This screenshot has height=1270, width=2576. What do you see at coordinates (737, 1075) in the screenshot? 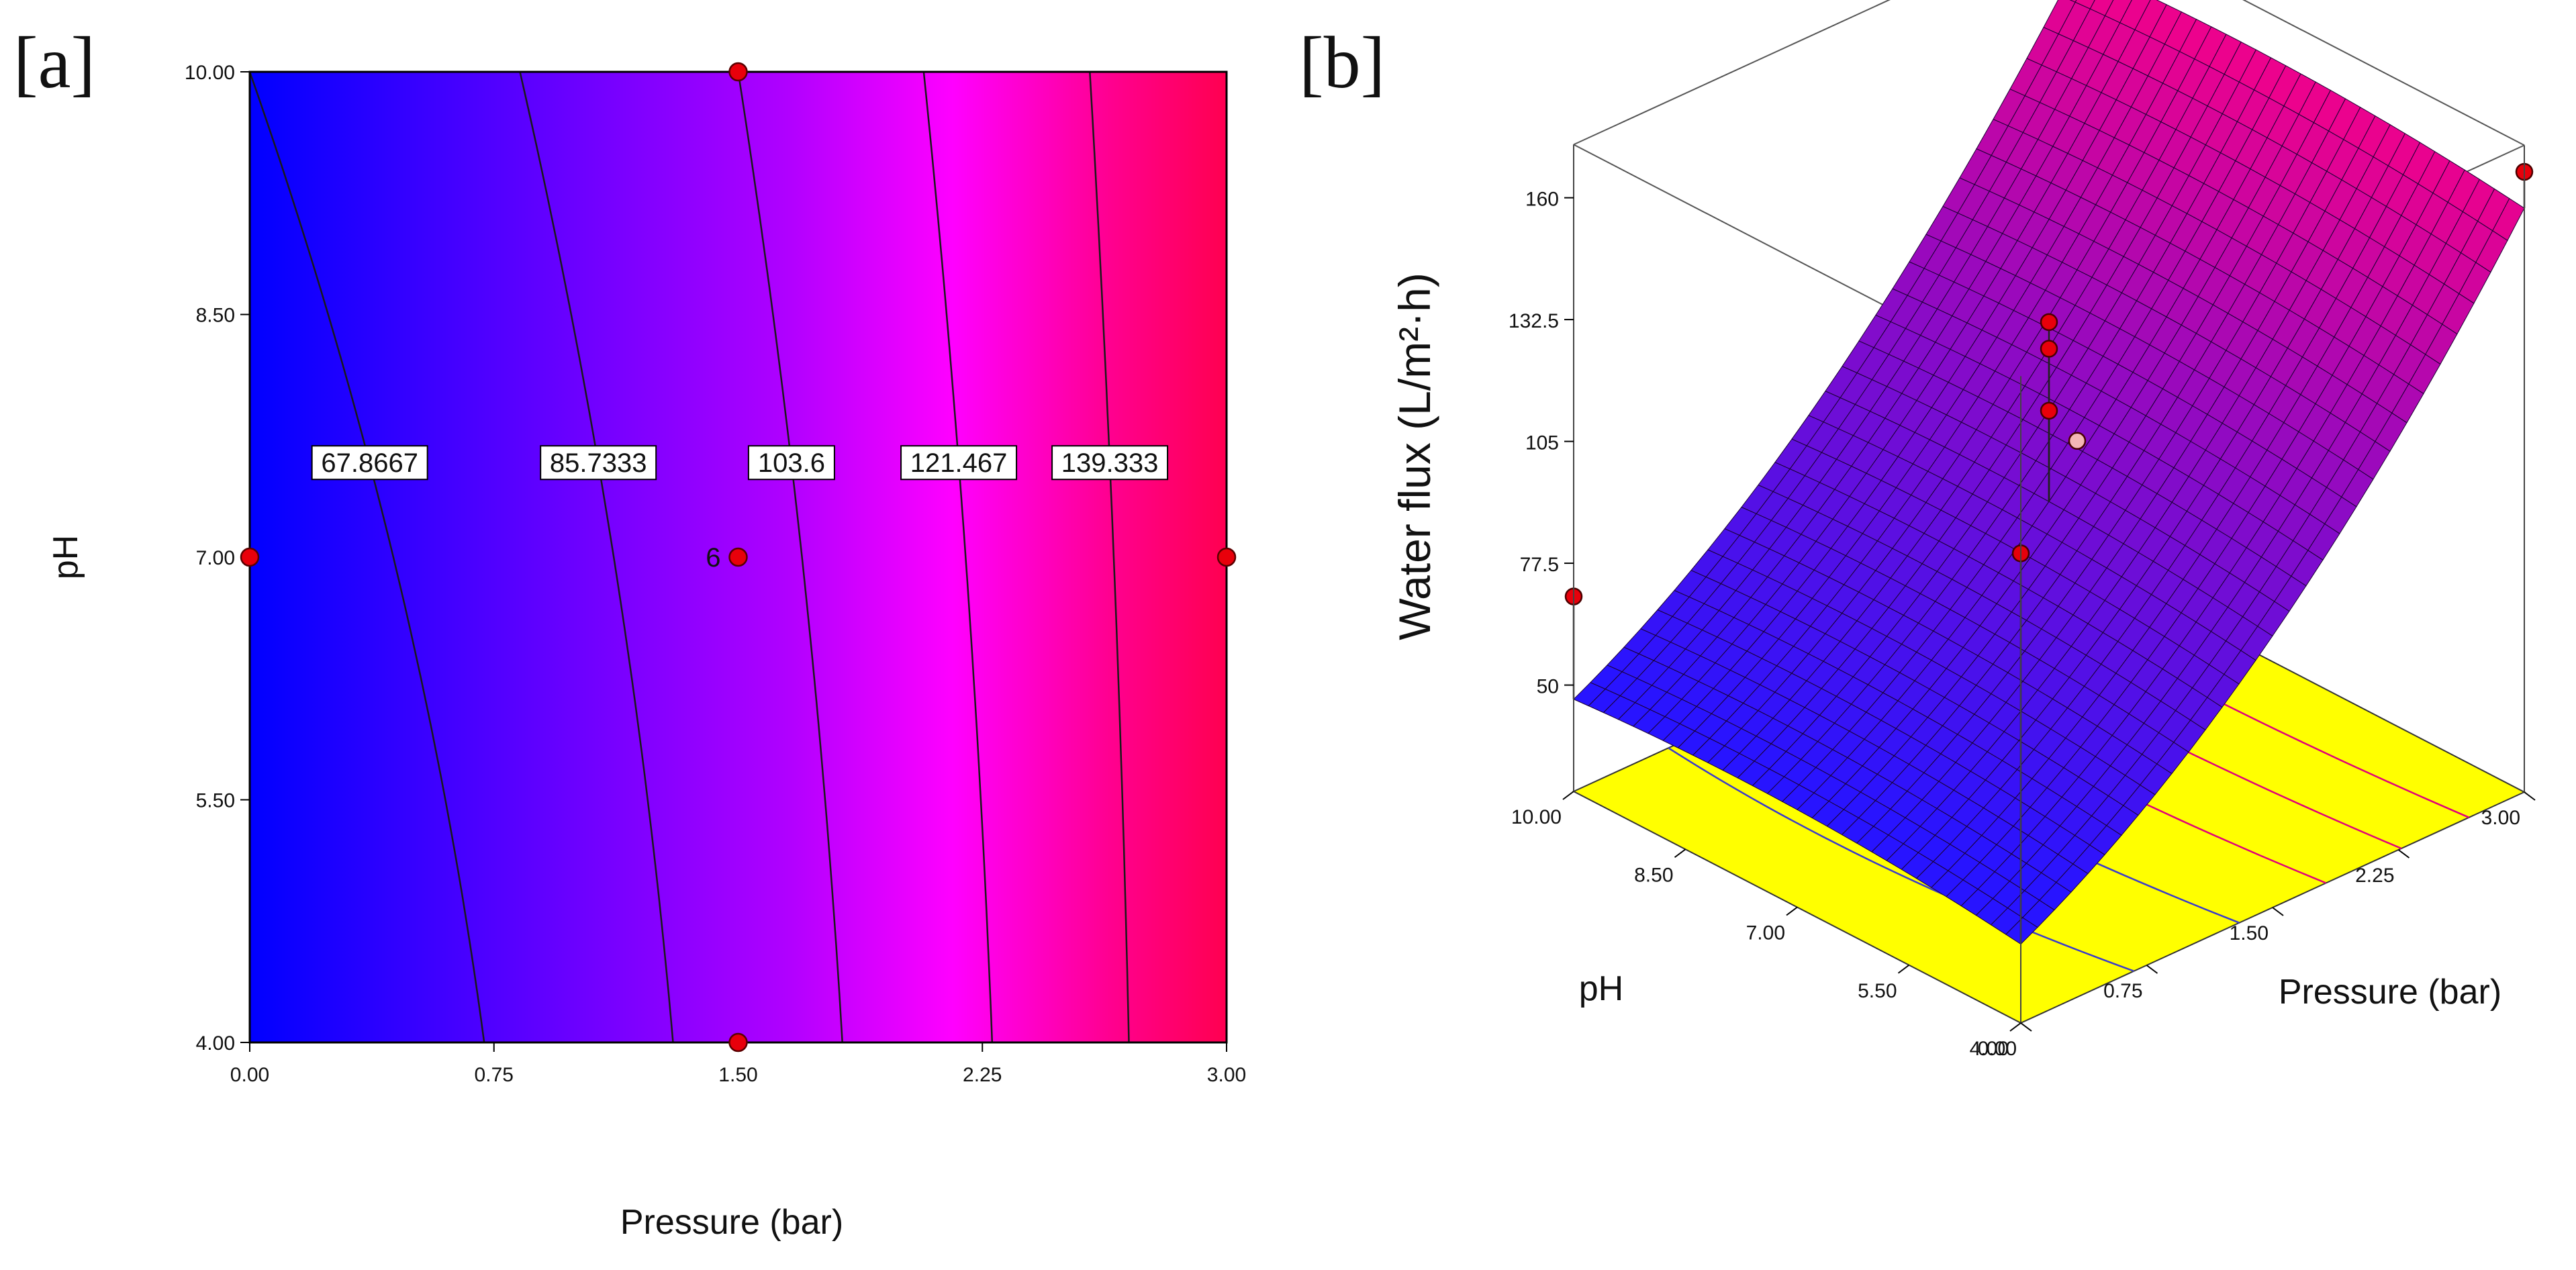
I see `x-tick-label: 1.50` at bounding box center [737, 1075].